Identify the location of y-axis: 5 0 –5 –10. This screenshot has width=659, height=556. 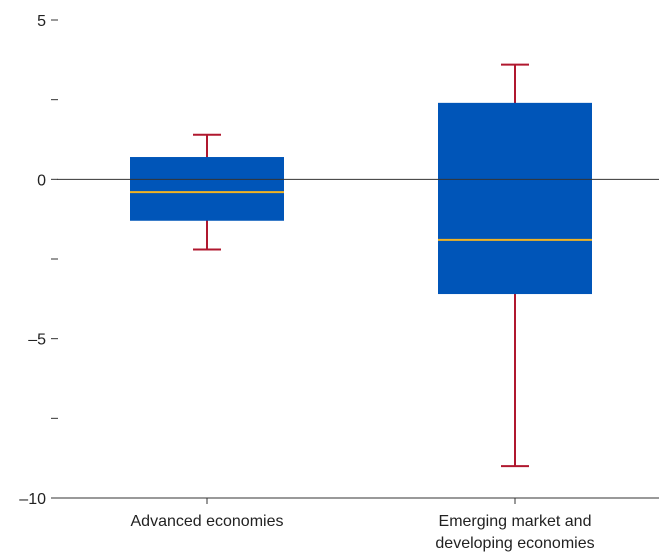
(38, 260).